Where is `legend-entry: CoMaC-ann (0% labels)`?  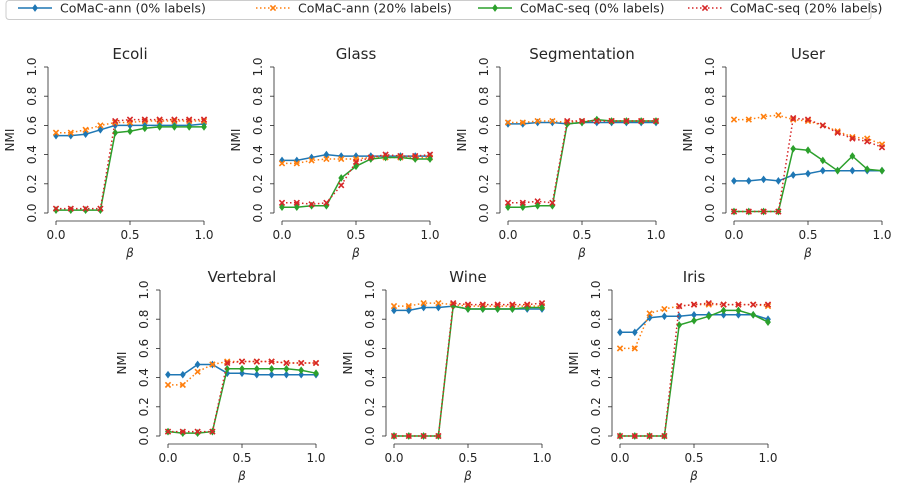
legend-entry: CoMaC-ann (0% labels) is located at coordinates (112, 8).